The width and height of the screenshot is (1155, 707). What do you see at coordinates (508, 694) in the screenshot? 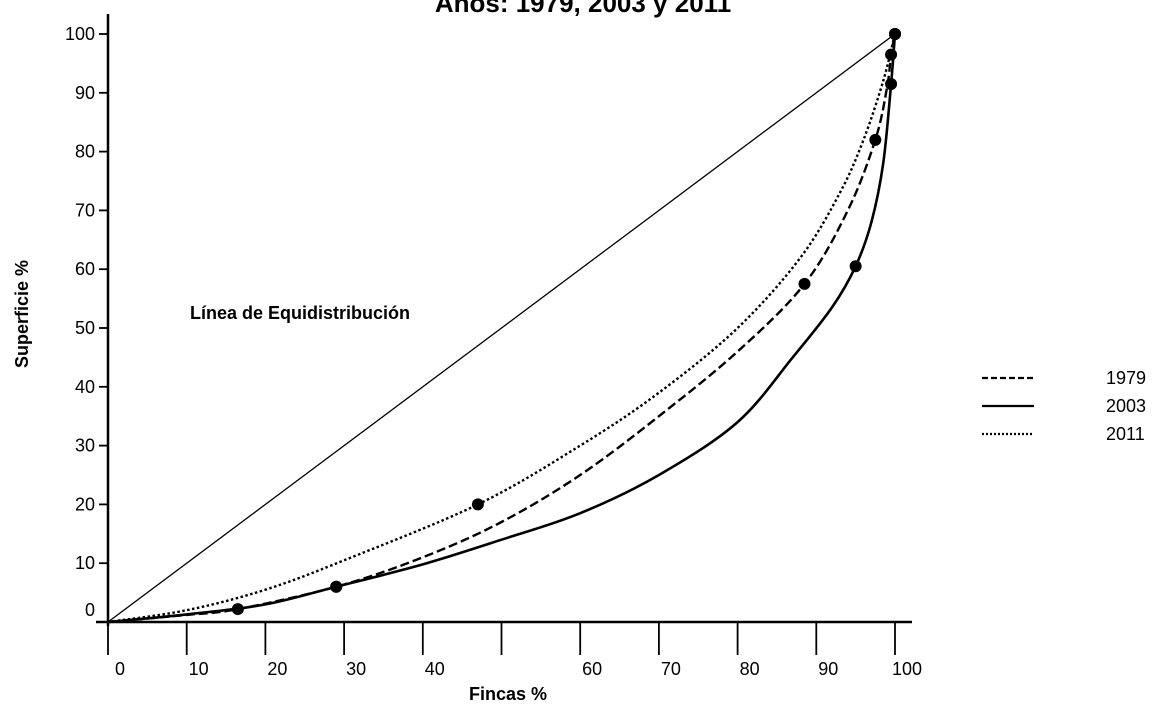
I see `x-axis-title: Fincas %` at bounding box center [508, 694].